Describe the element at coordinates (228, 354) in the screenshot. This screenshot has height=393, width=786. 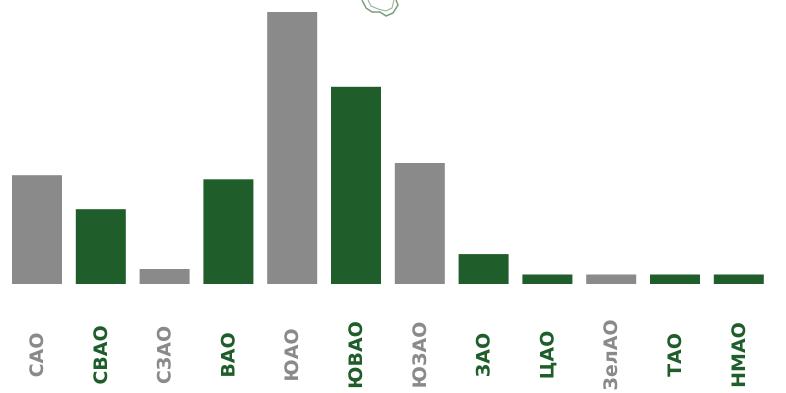
I see `x-tick-label-3: ВАО` at that location.